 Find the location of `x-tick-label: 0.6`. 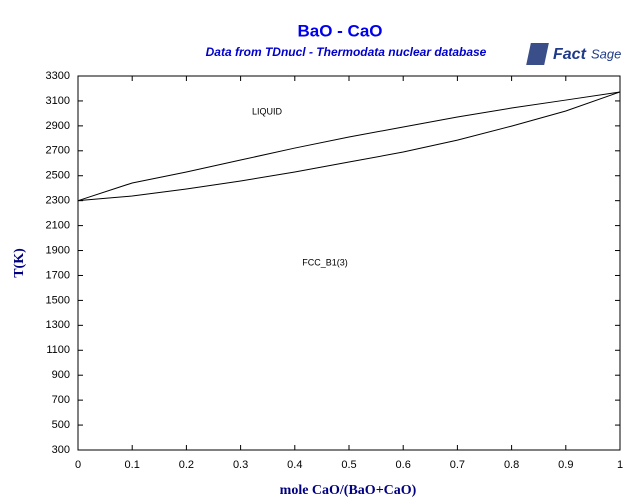

x-tick-label: 0.6 is located at coordinates (403, 465).